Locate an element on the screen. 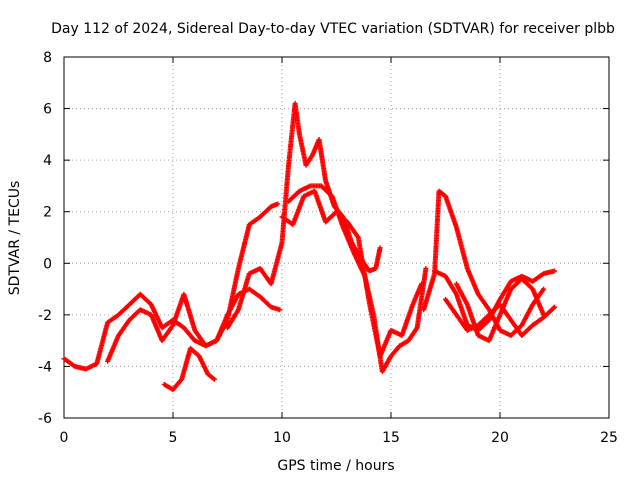 The height and width of the screenshot is (485, 640). x-tick-label: 10 is located at coordinates (282, 438).